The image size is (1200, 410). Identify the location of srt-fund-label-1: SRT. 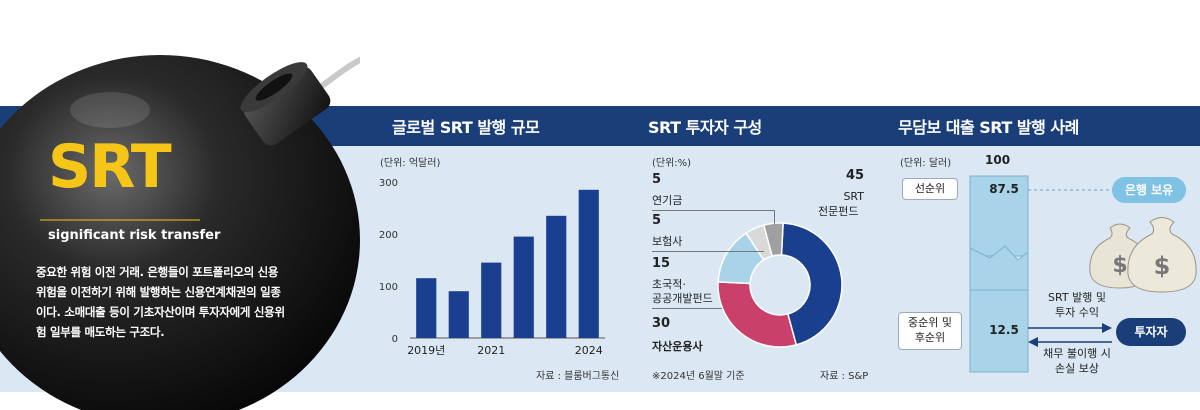
(853, 196).